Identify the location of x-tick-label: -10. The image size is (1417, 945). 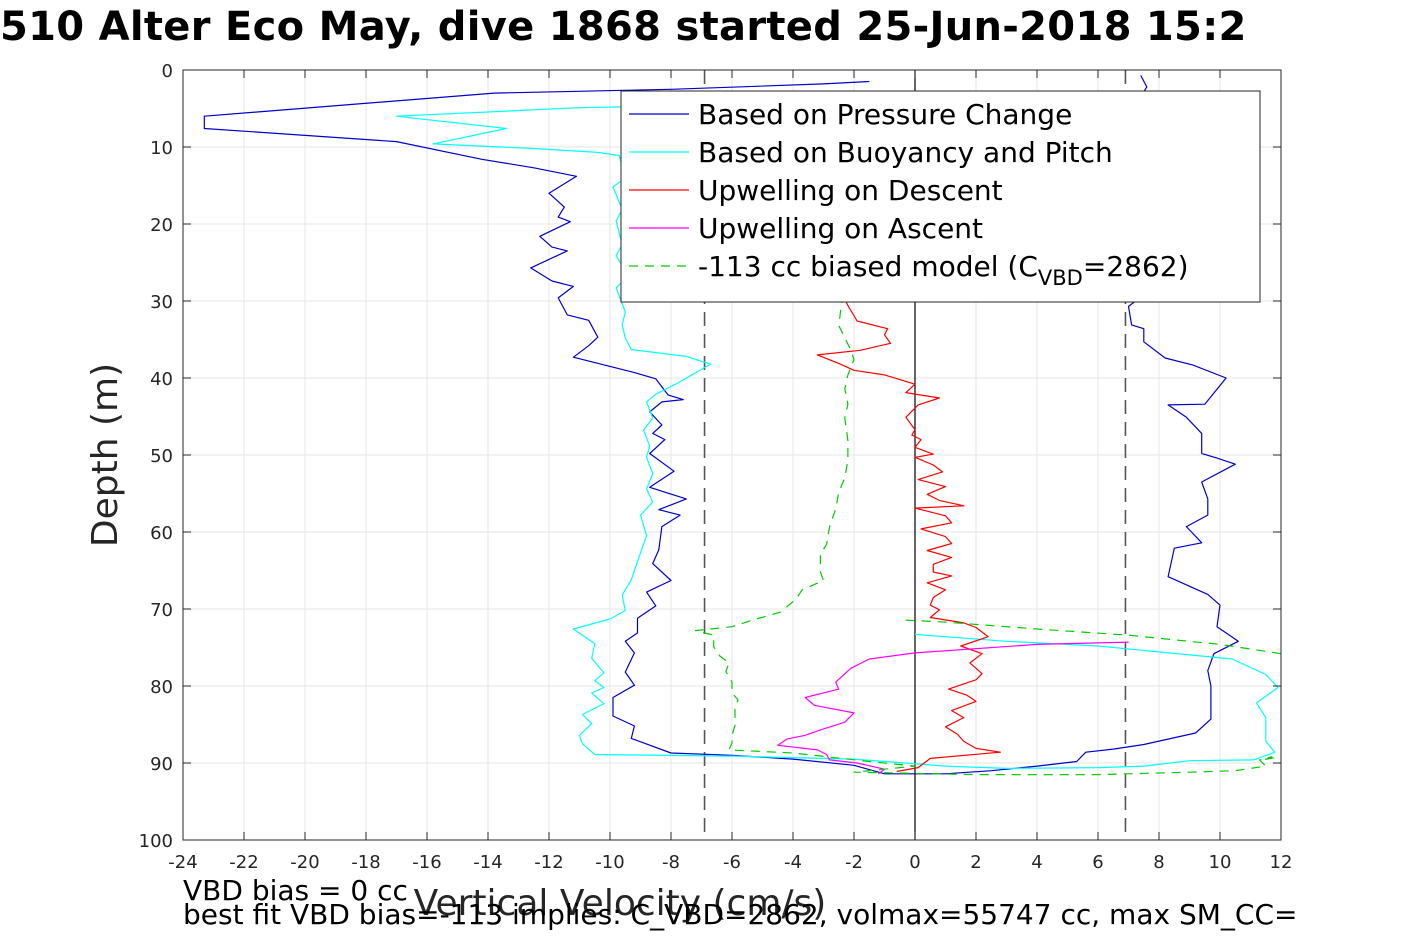
(609, 862).